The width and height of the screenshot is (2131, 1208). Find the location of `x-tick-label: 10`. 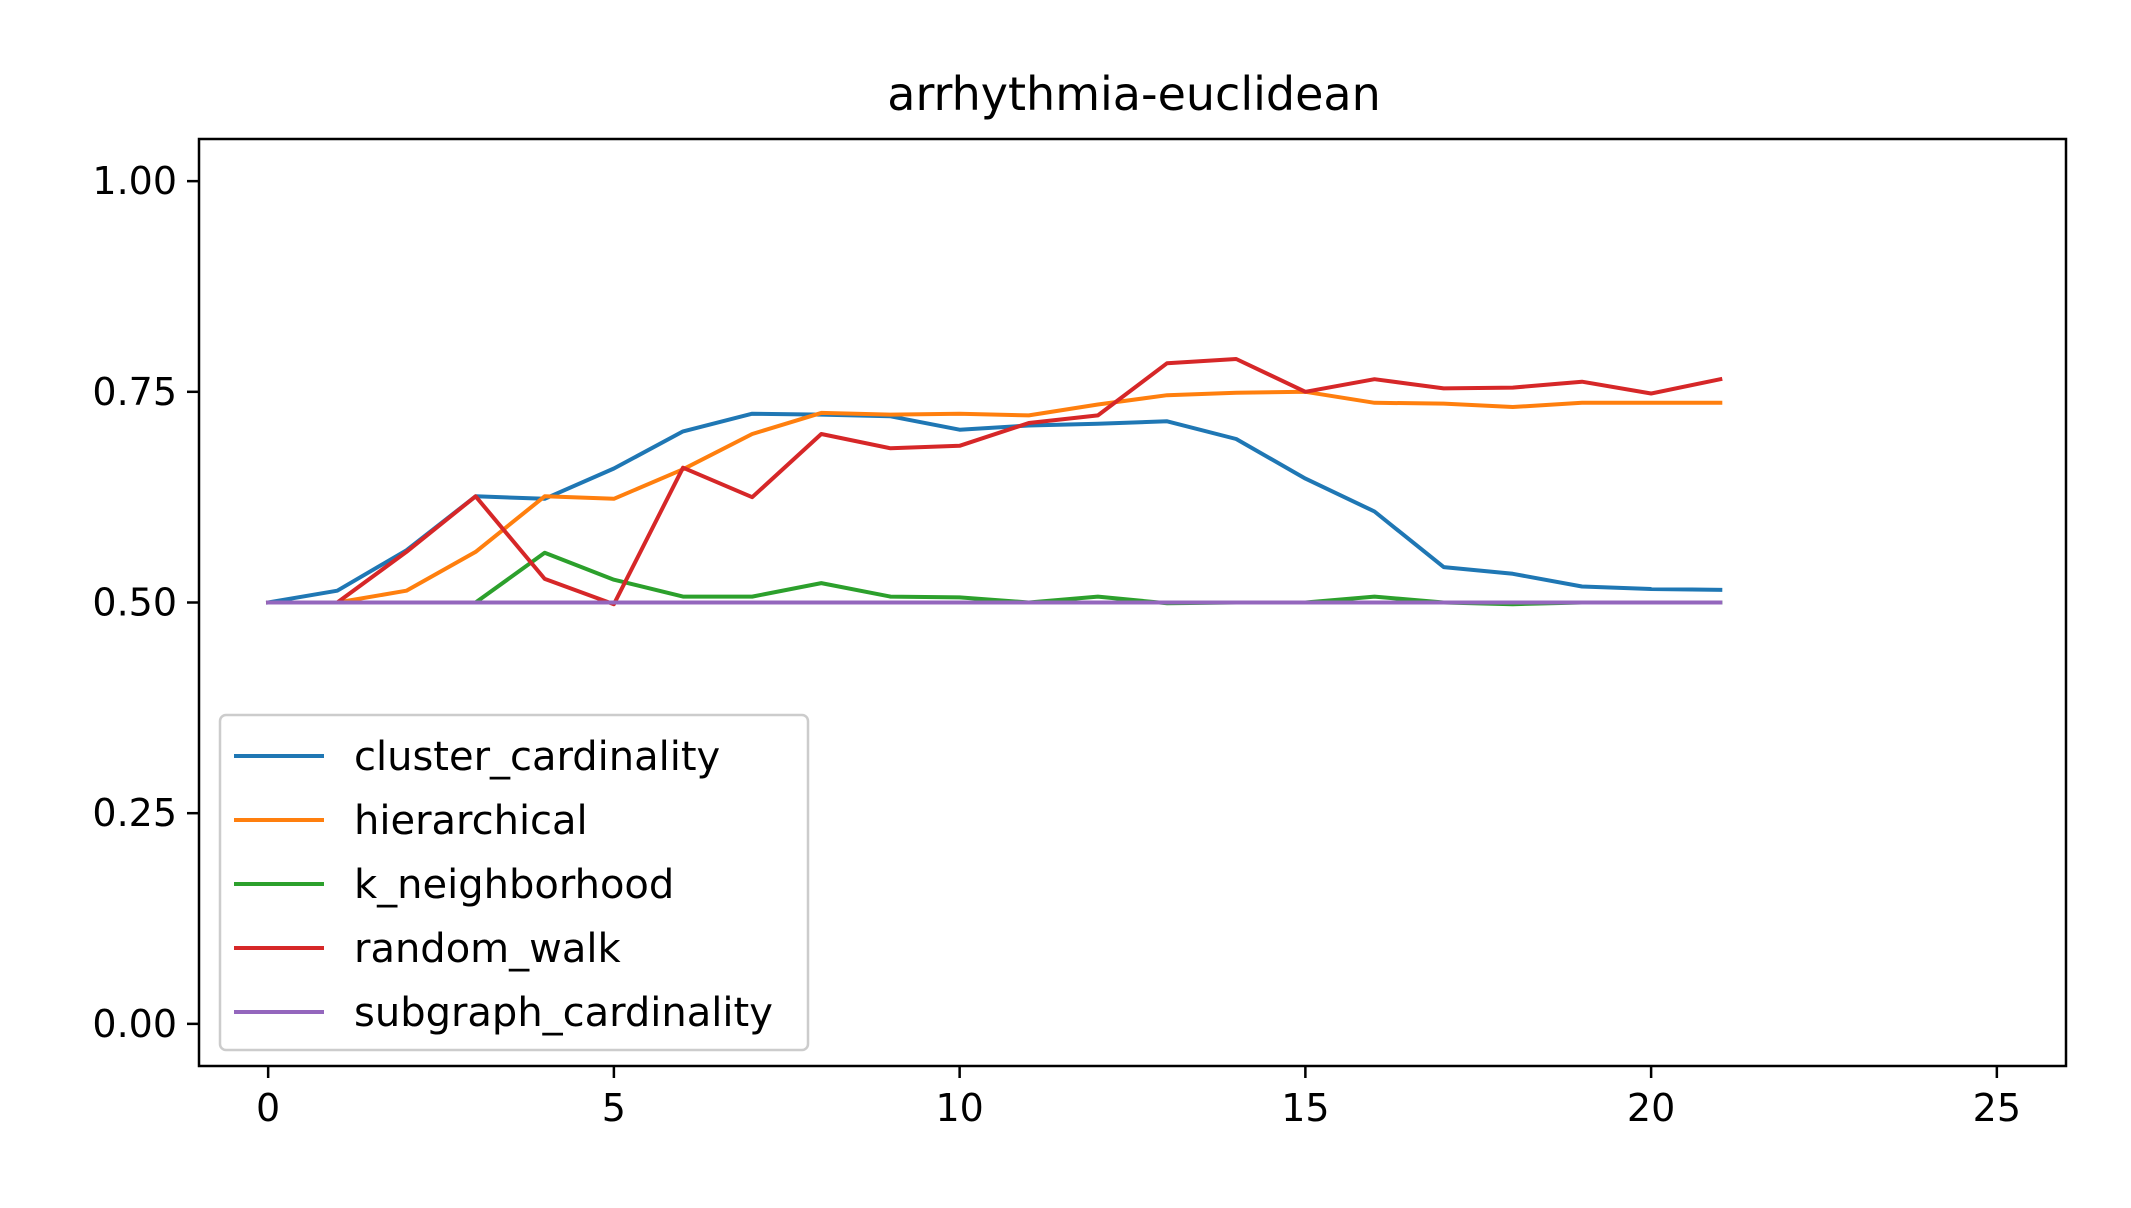

x-tick-label: 10 is located at coordinates (959, 1108).